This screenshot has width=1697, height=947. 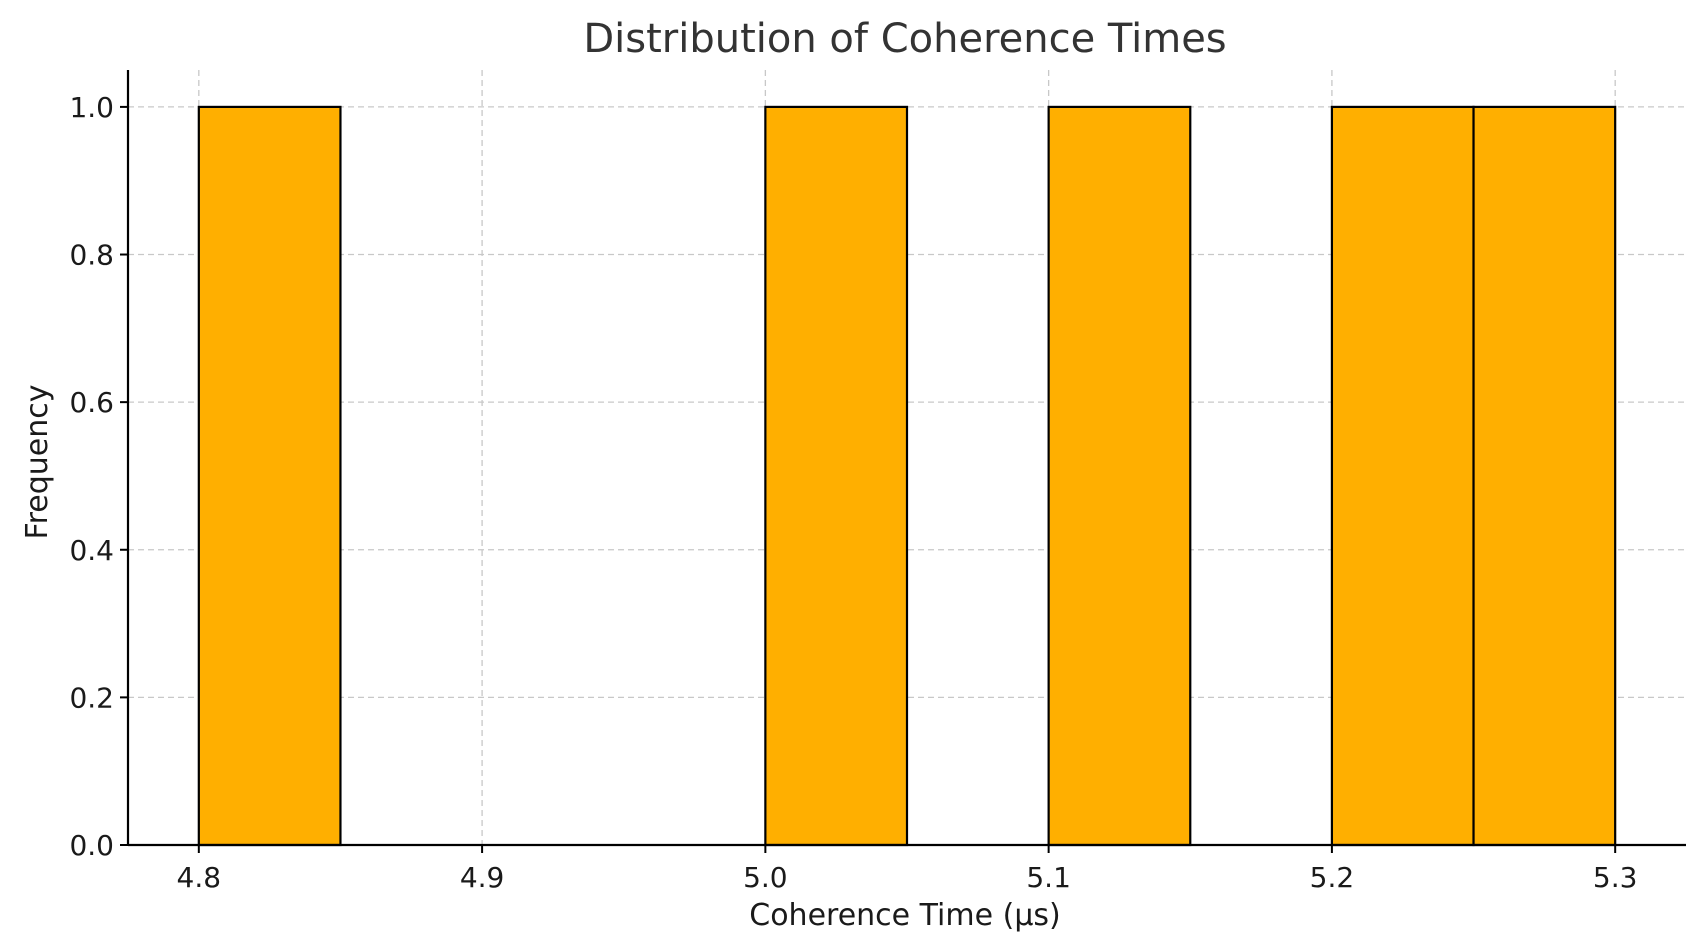 I want to click on x-tick-label: 5.0, so click(x=765, y=877).